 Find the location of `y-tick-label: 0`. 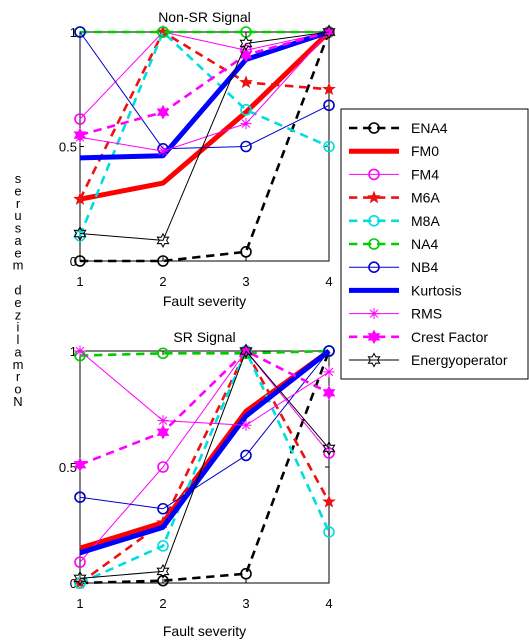

y-tick-label: 0 is located at coordinates (73, 261).